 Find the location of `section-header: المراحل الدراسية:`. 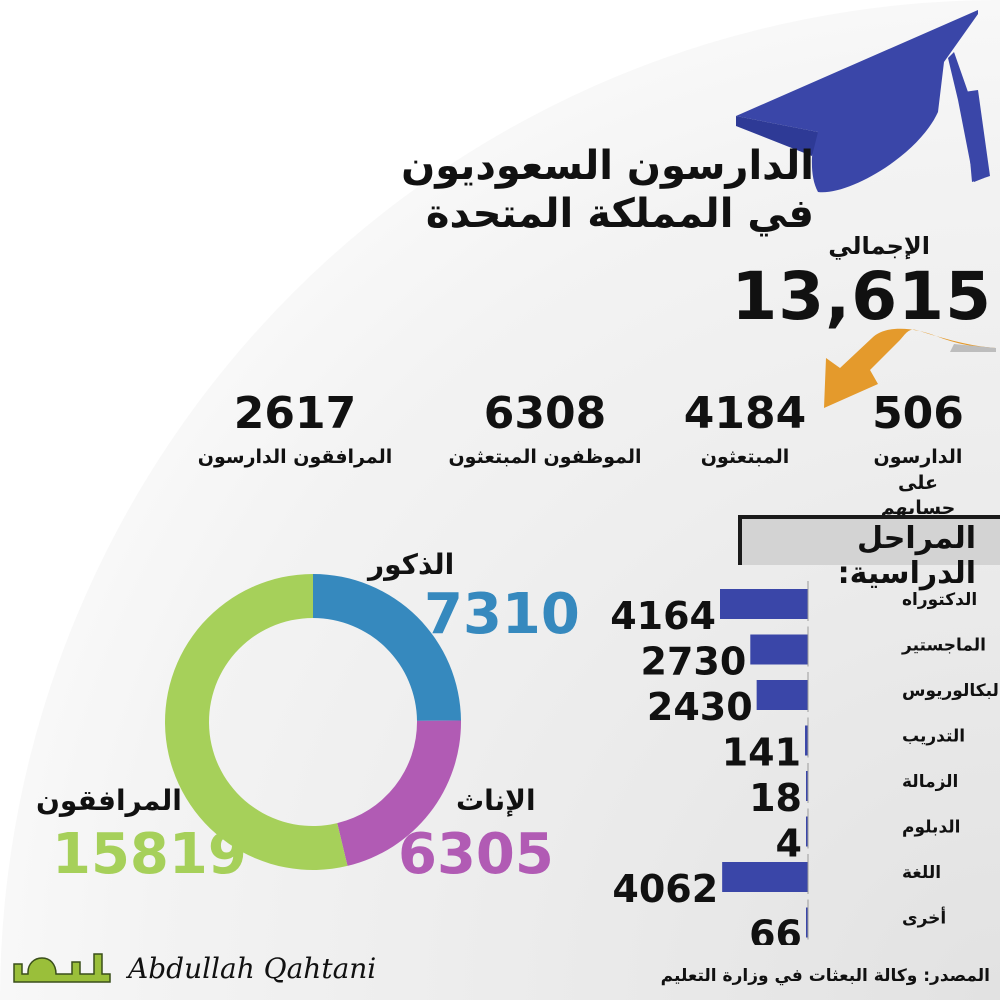

section-header: المراحل الدراسية: is located at coordinates (869, 553).